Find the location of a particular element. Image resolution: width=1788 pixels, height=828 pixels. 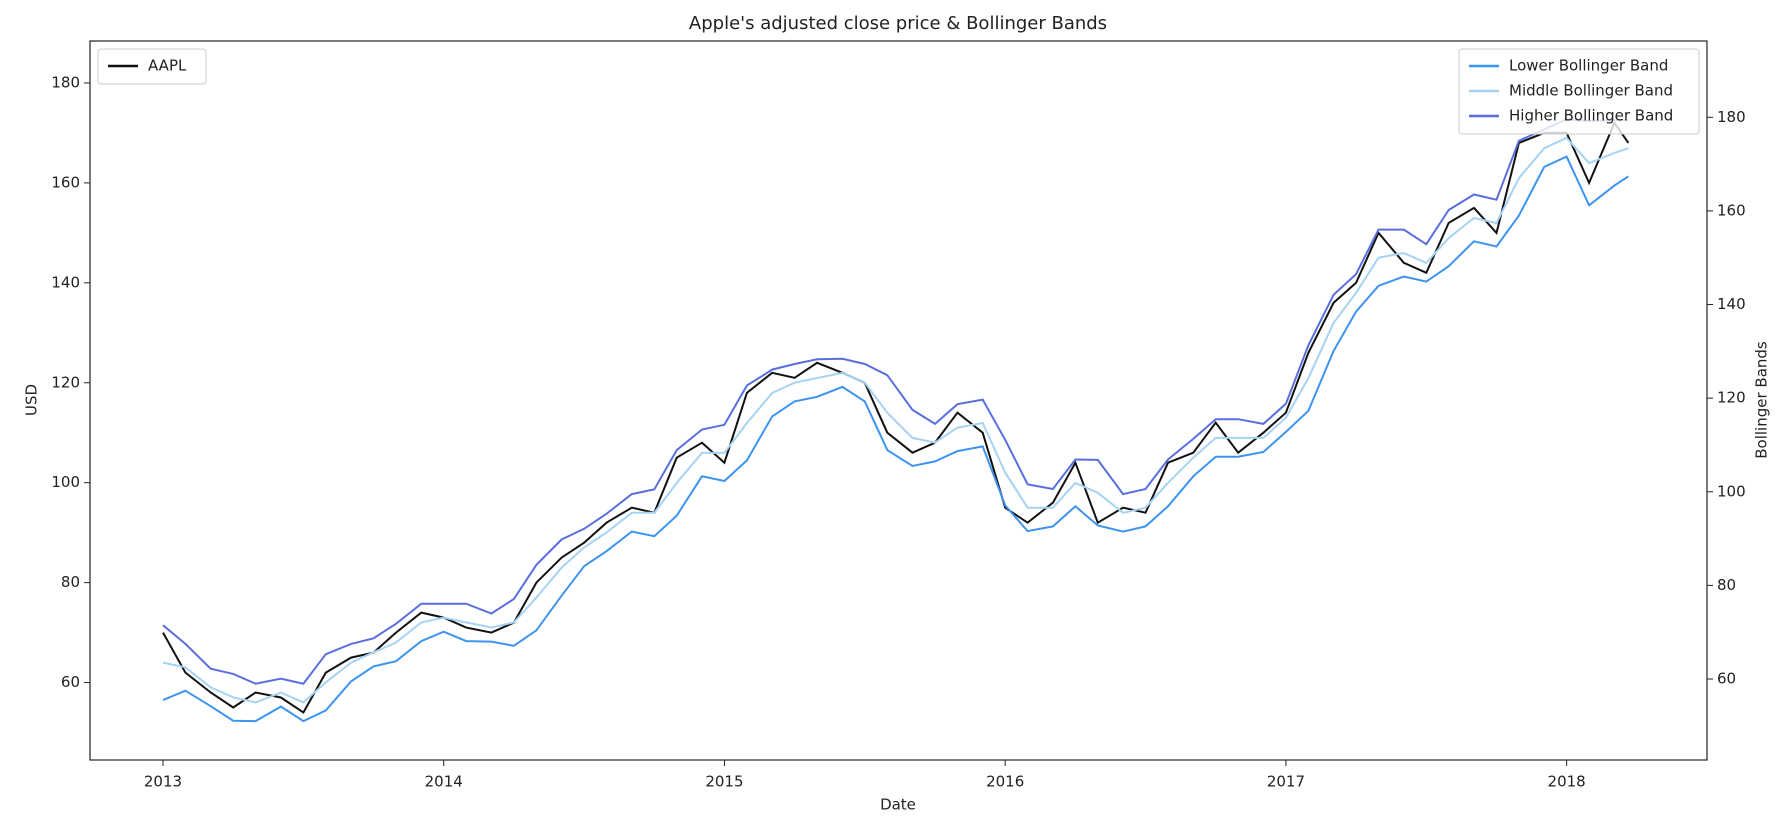

x-tick-label: 2018 is located at coordinates (1567, 782).